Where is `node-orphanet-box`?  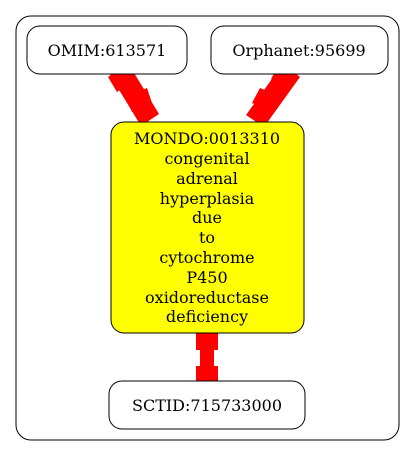 node-orphanet-box is located at coordinates (299, 50).